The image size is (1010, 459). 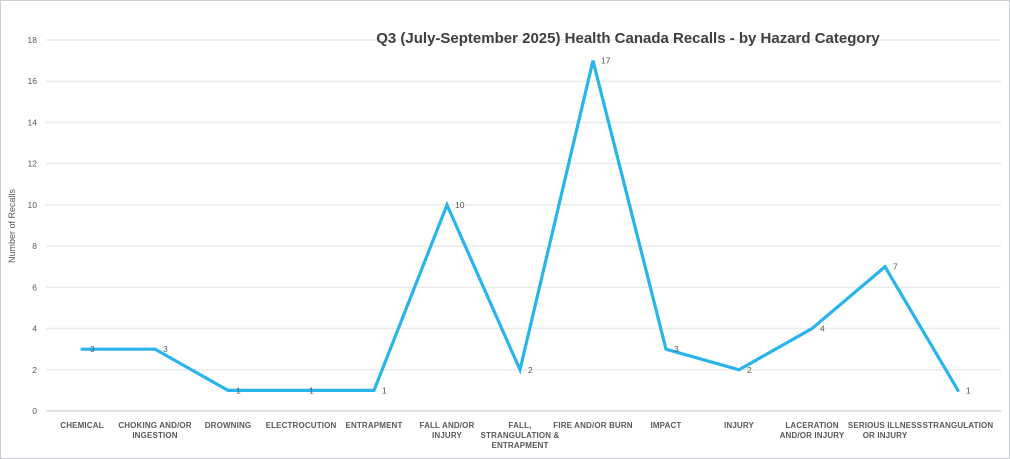 I want to click on x-axis-category-label-line: IMPACT, so click(x=666, y=425).